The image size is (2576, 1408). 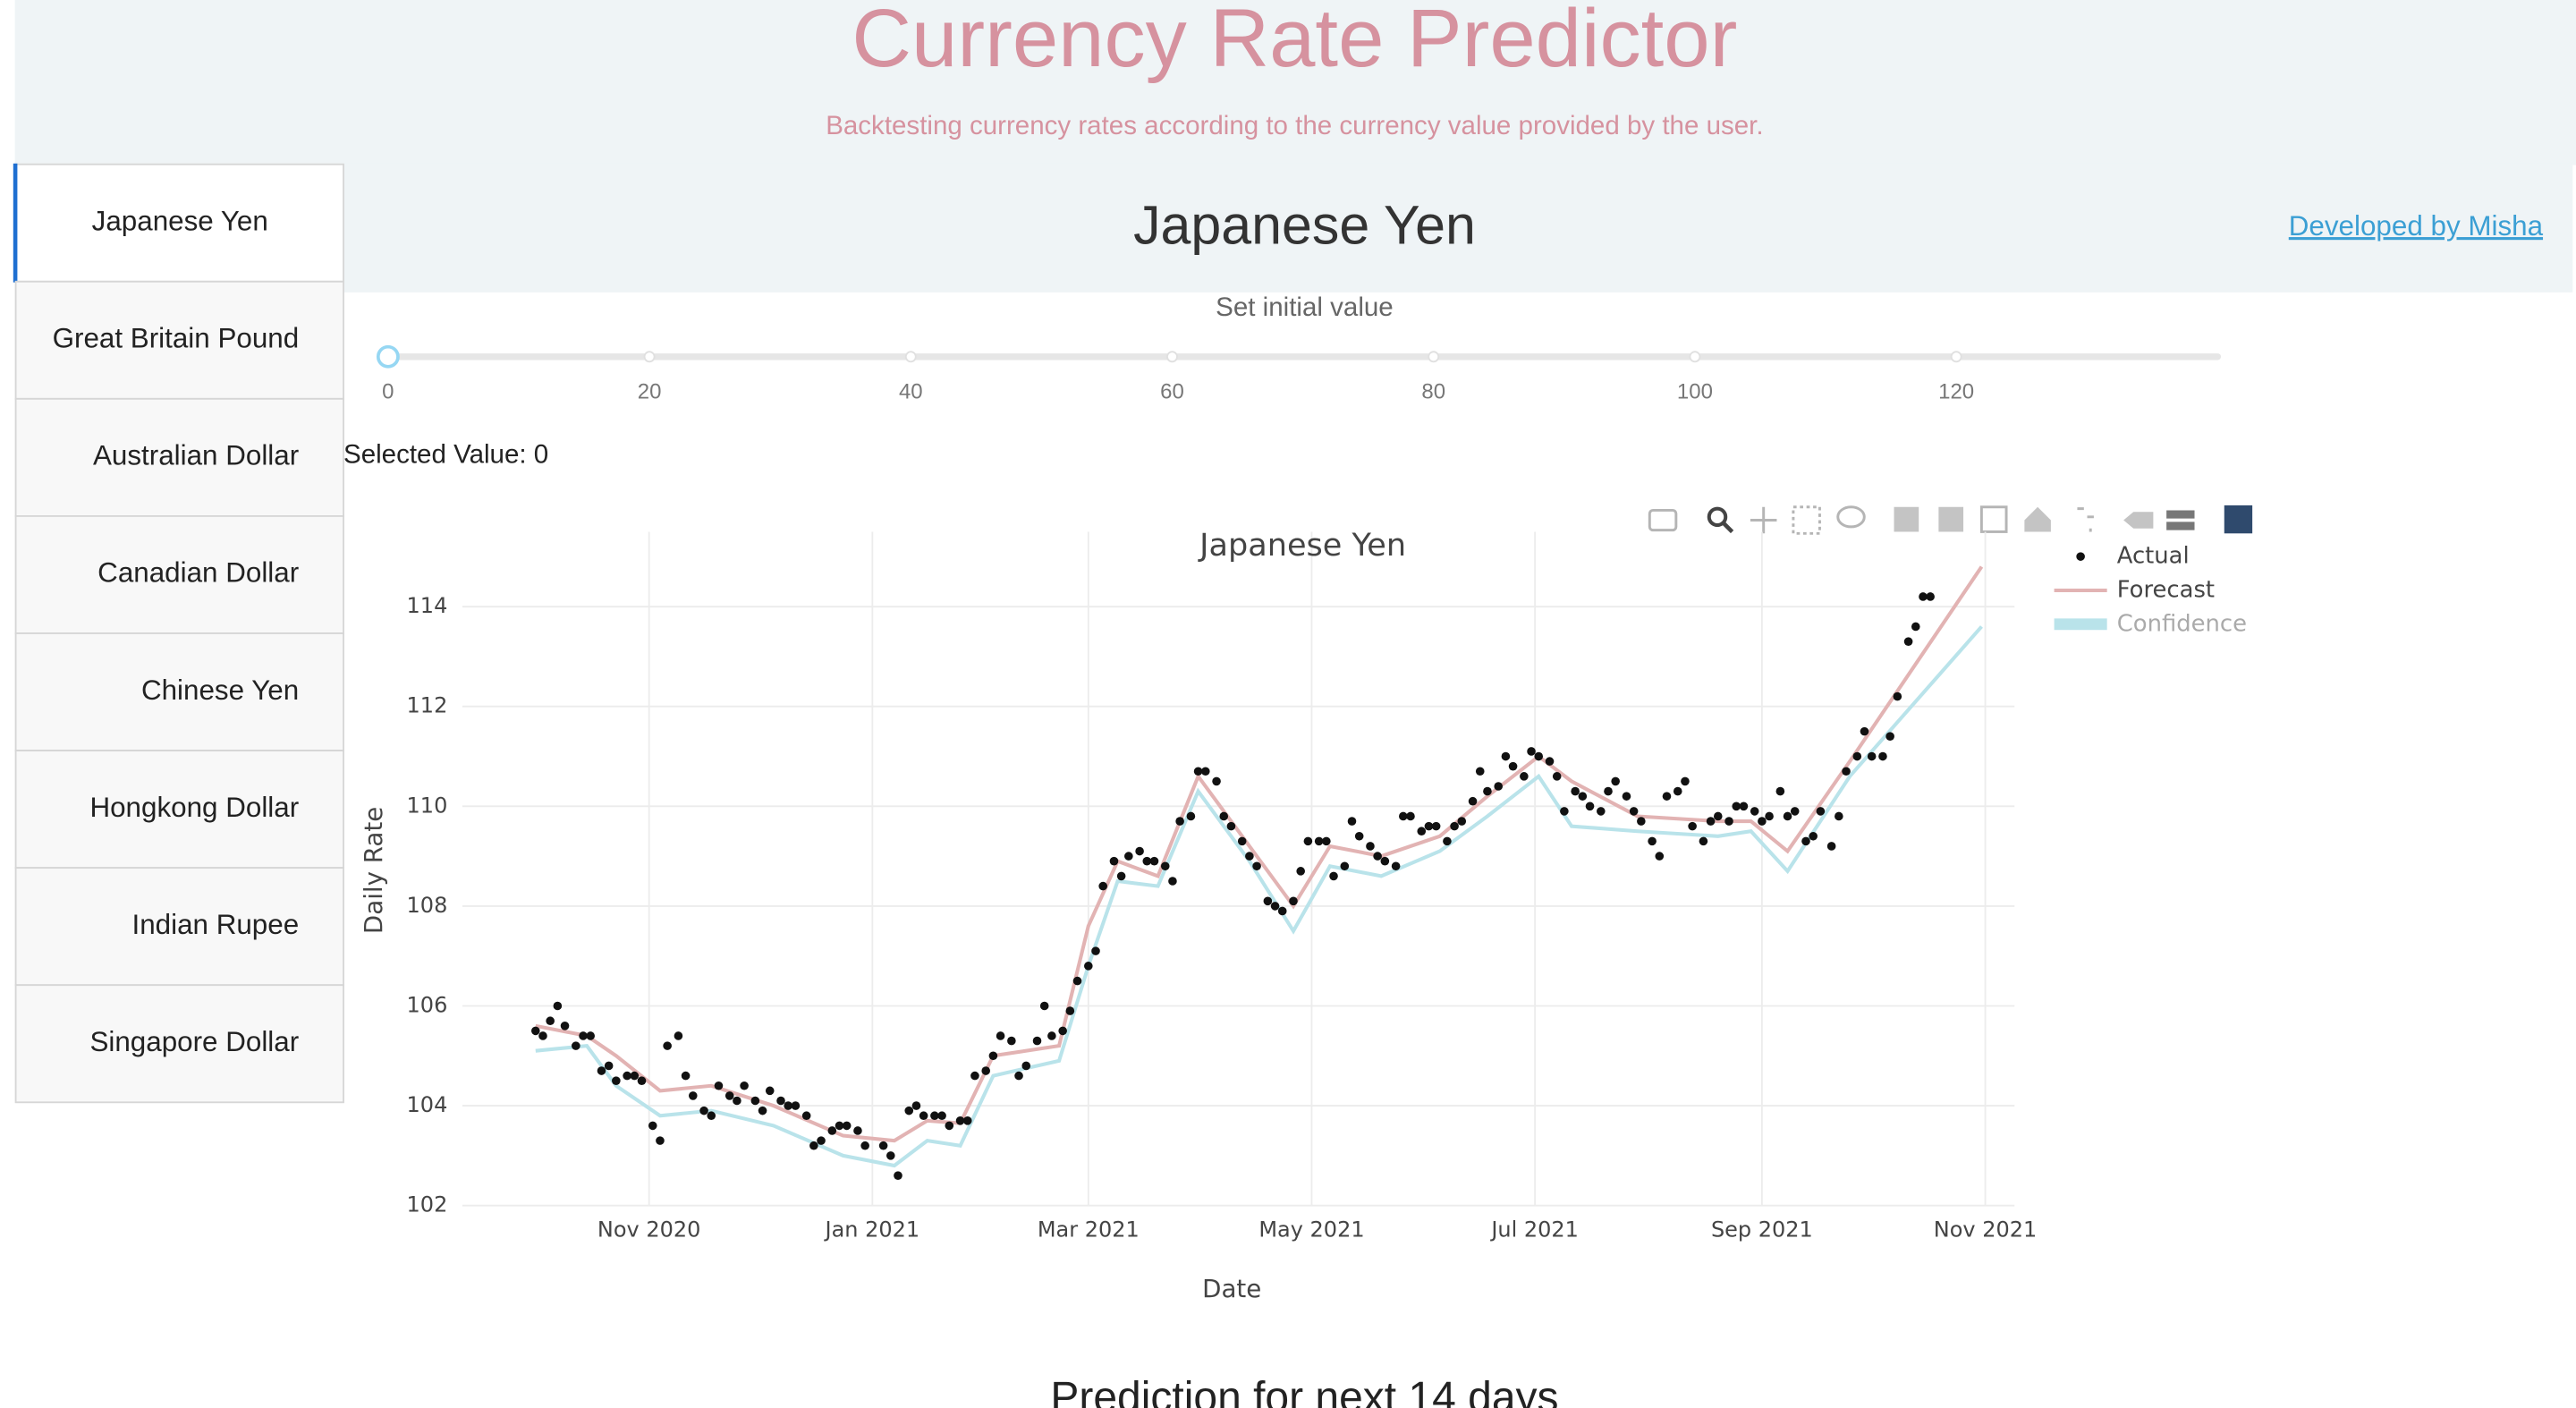 What do you see at coordinates (1663, 520) in the screenshot?
I see `camera-icon` at bounding box center [1663, 520].